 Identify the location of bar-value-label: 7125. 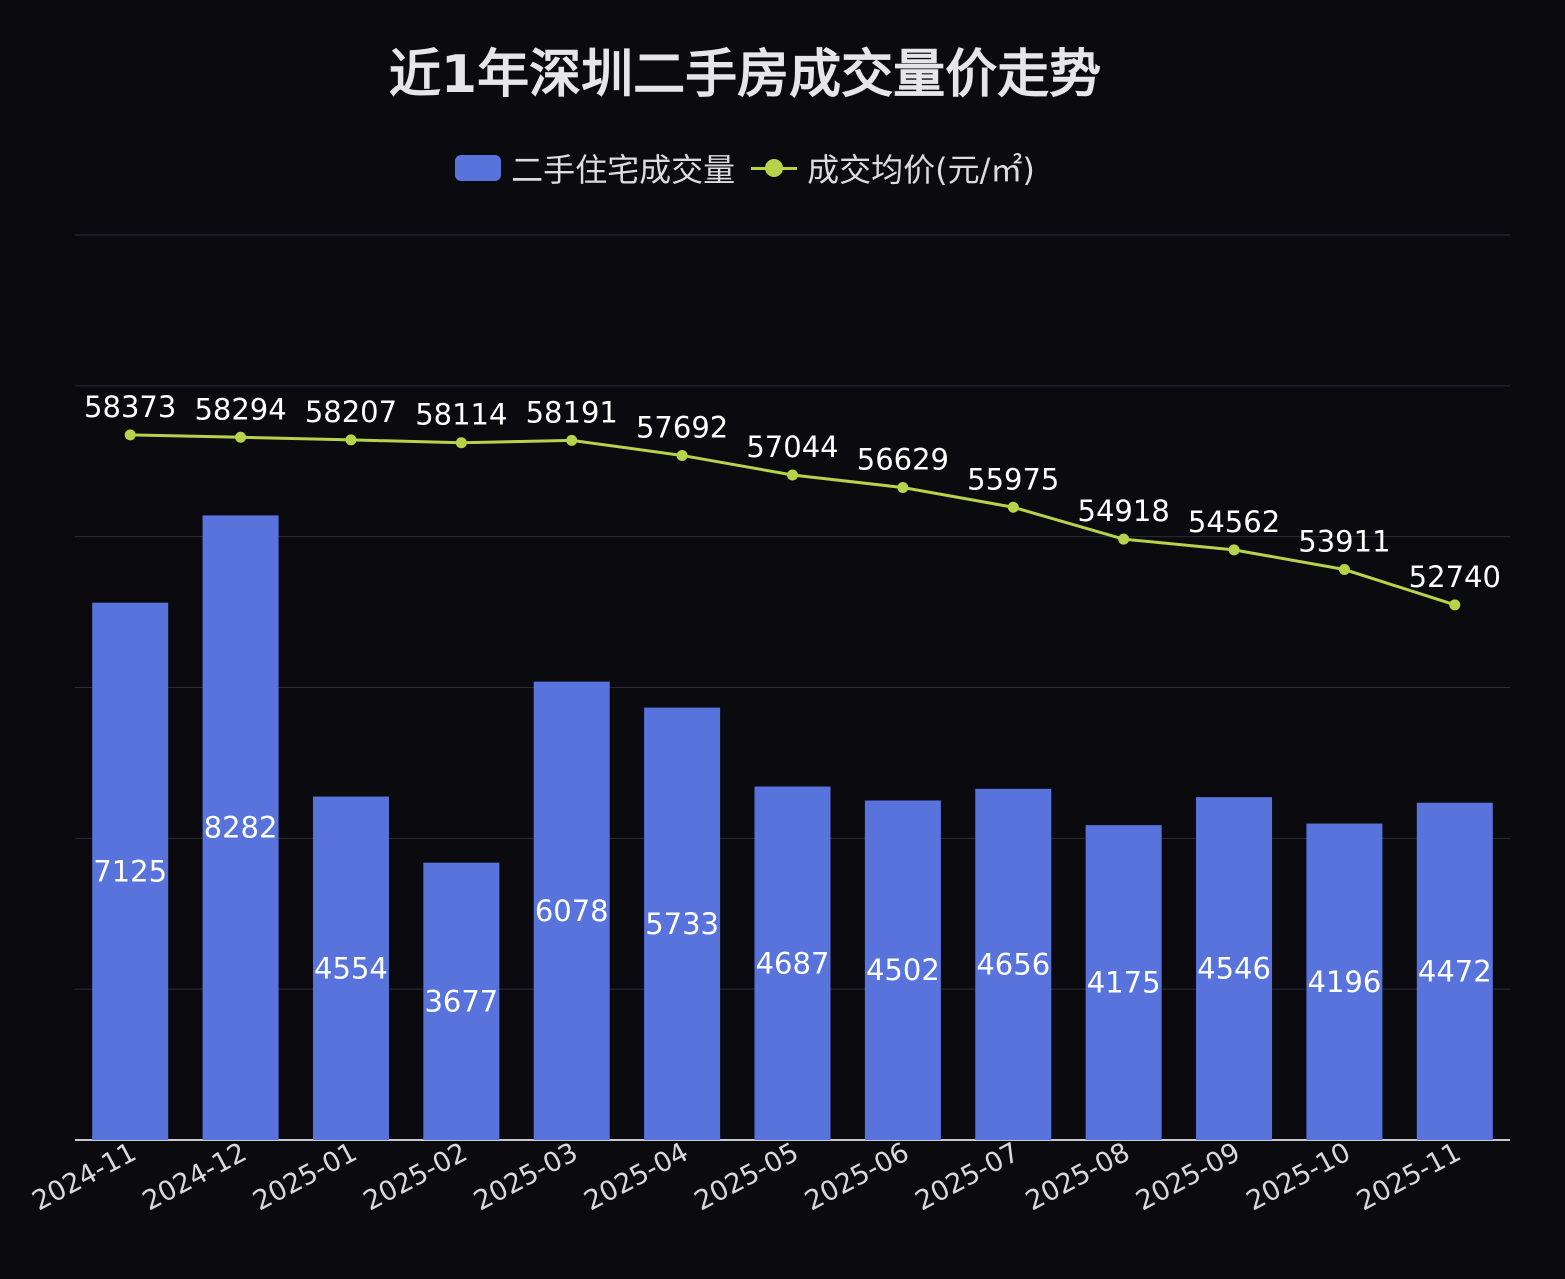
(130, 871).